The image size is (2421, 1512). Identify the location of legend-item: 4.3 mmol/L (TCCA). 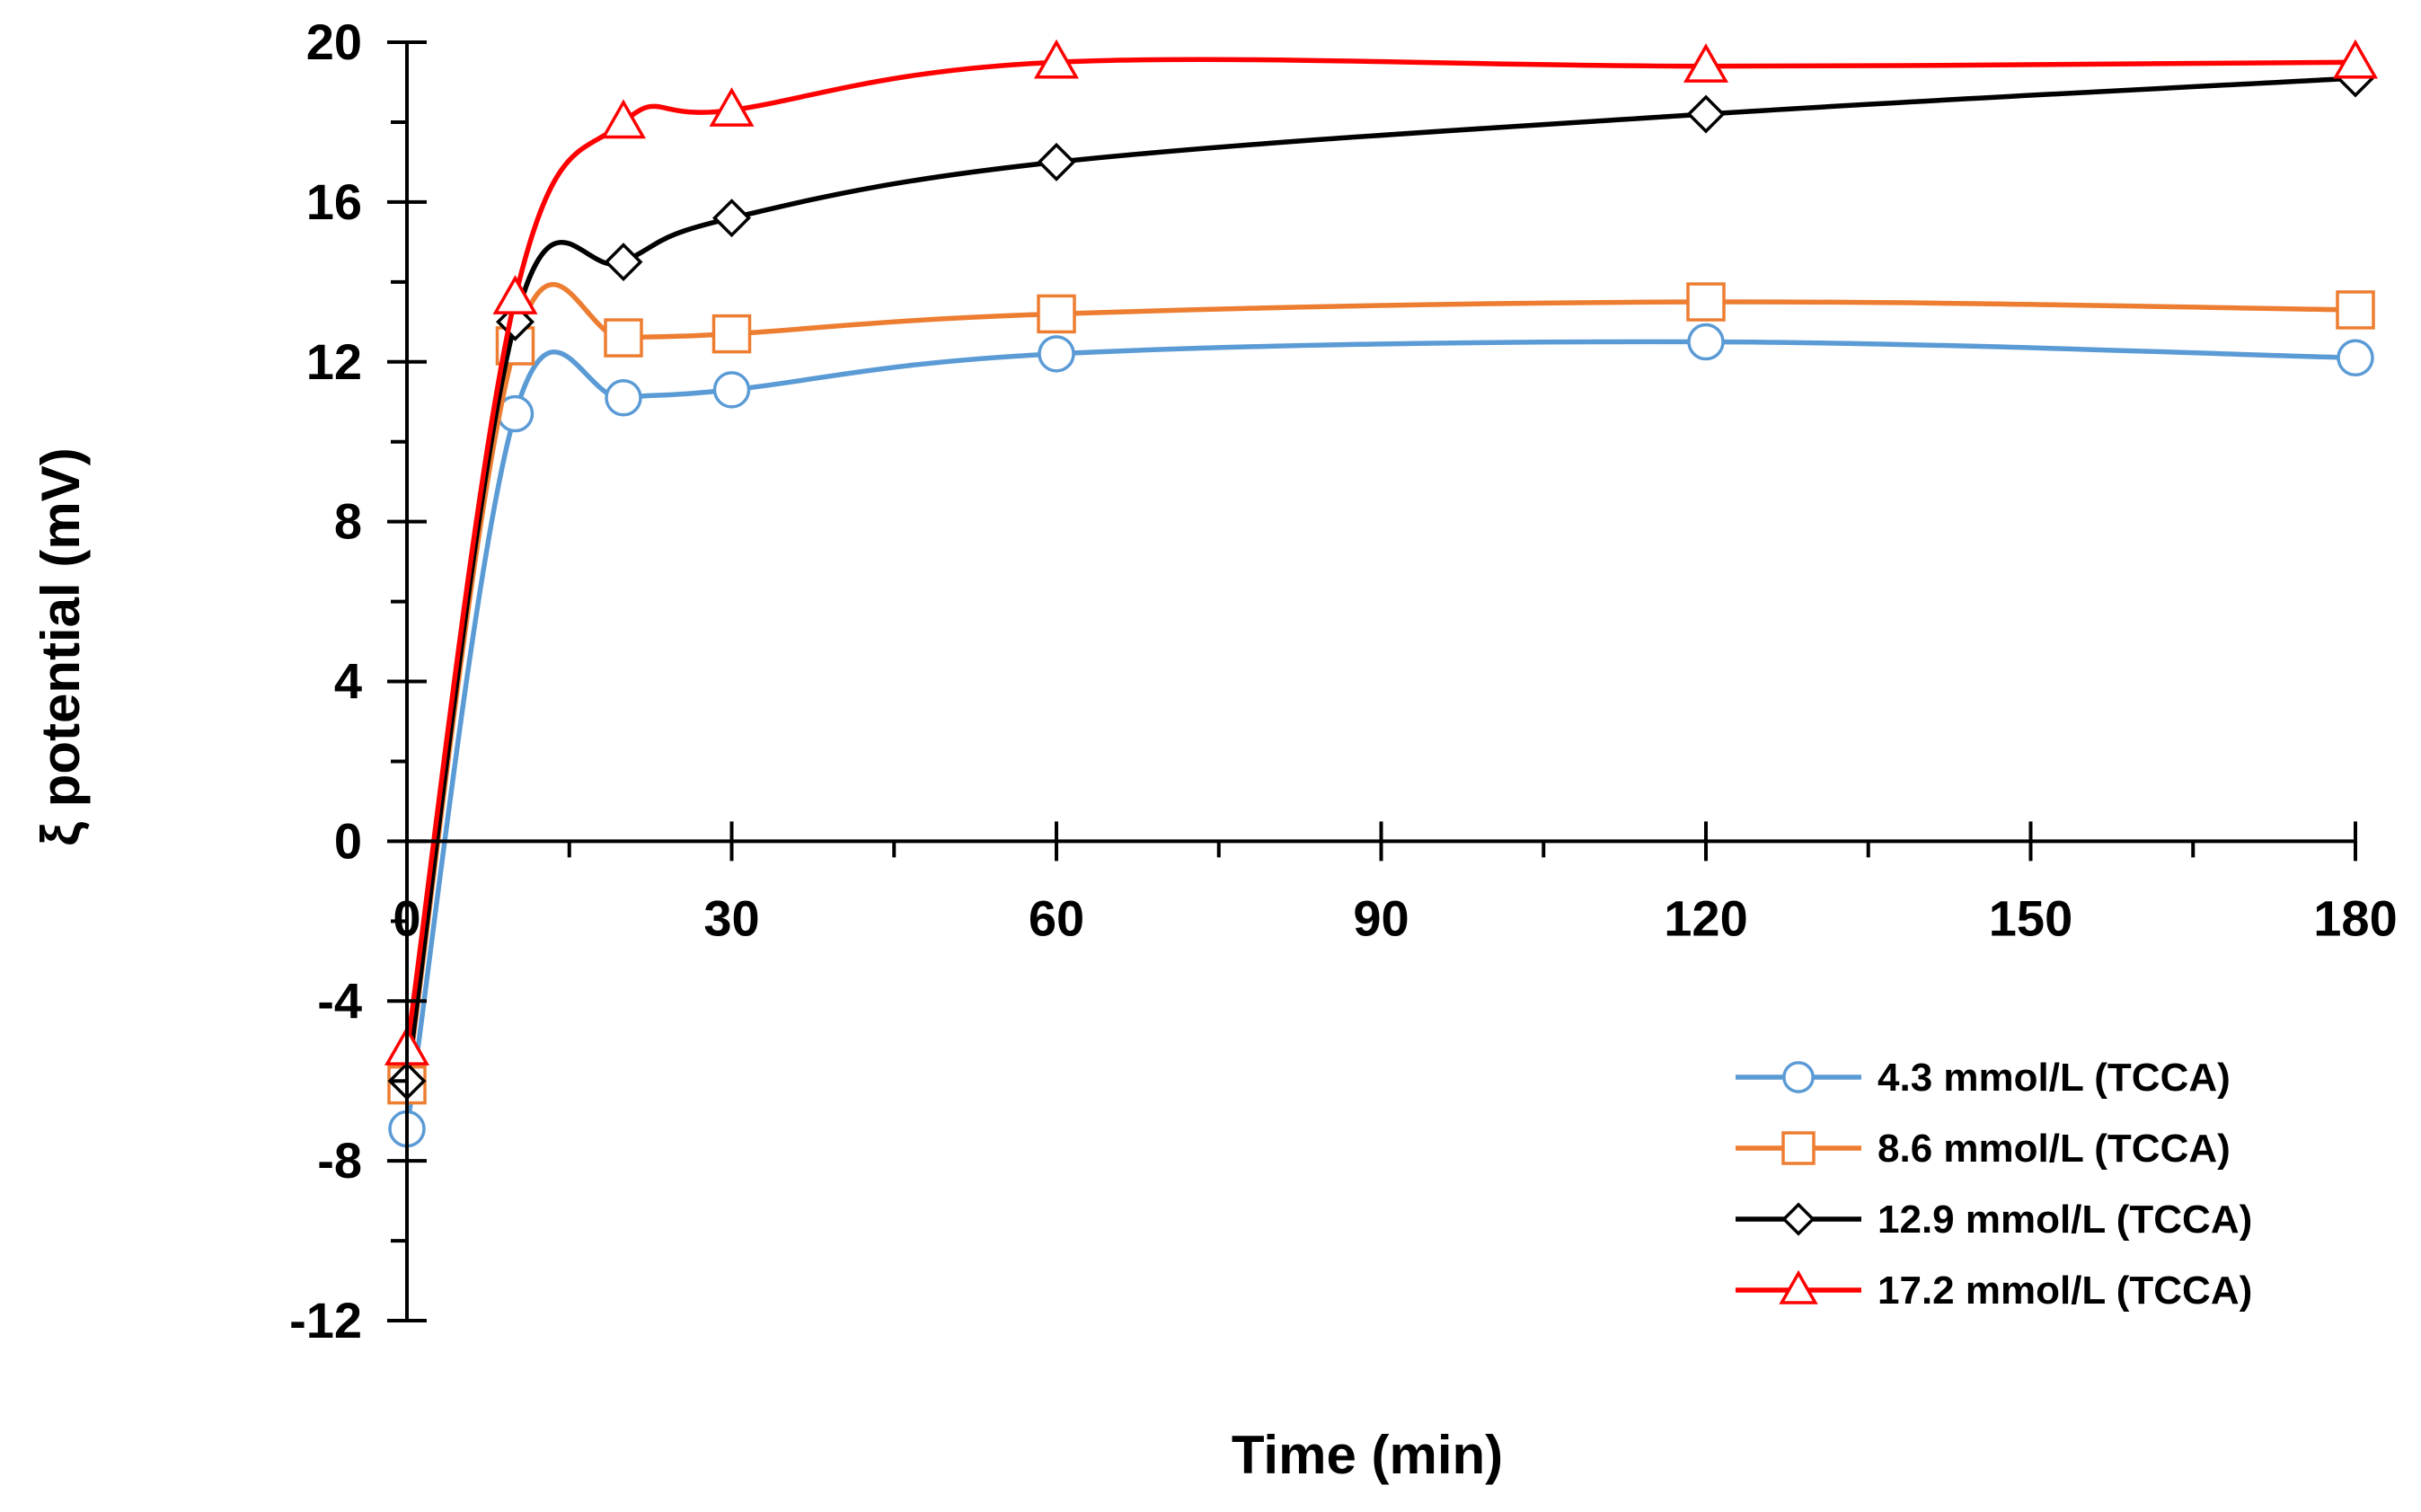
(1983, 1078).